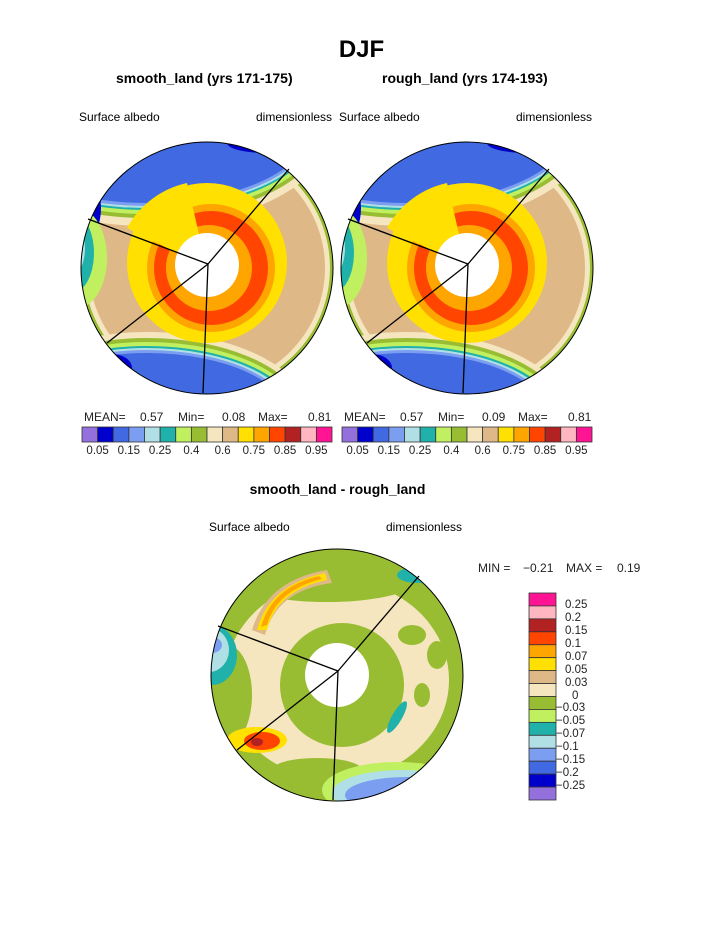 This screenshot has height=935, width=723. Describe the element at coordinates (573, 643) in the screenshot. I see `colorbar-tick-label: 0.1` at that location.